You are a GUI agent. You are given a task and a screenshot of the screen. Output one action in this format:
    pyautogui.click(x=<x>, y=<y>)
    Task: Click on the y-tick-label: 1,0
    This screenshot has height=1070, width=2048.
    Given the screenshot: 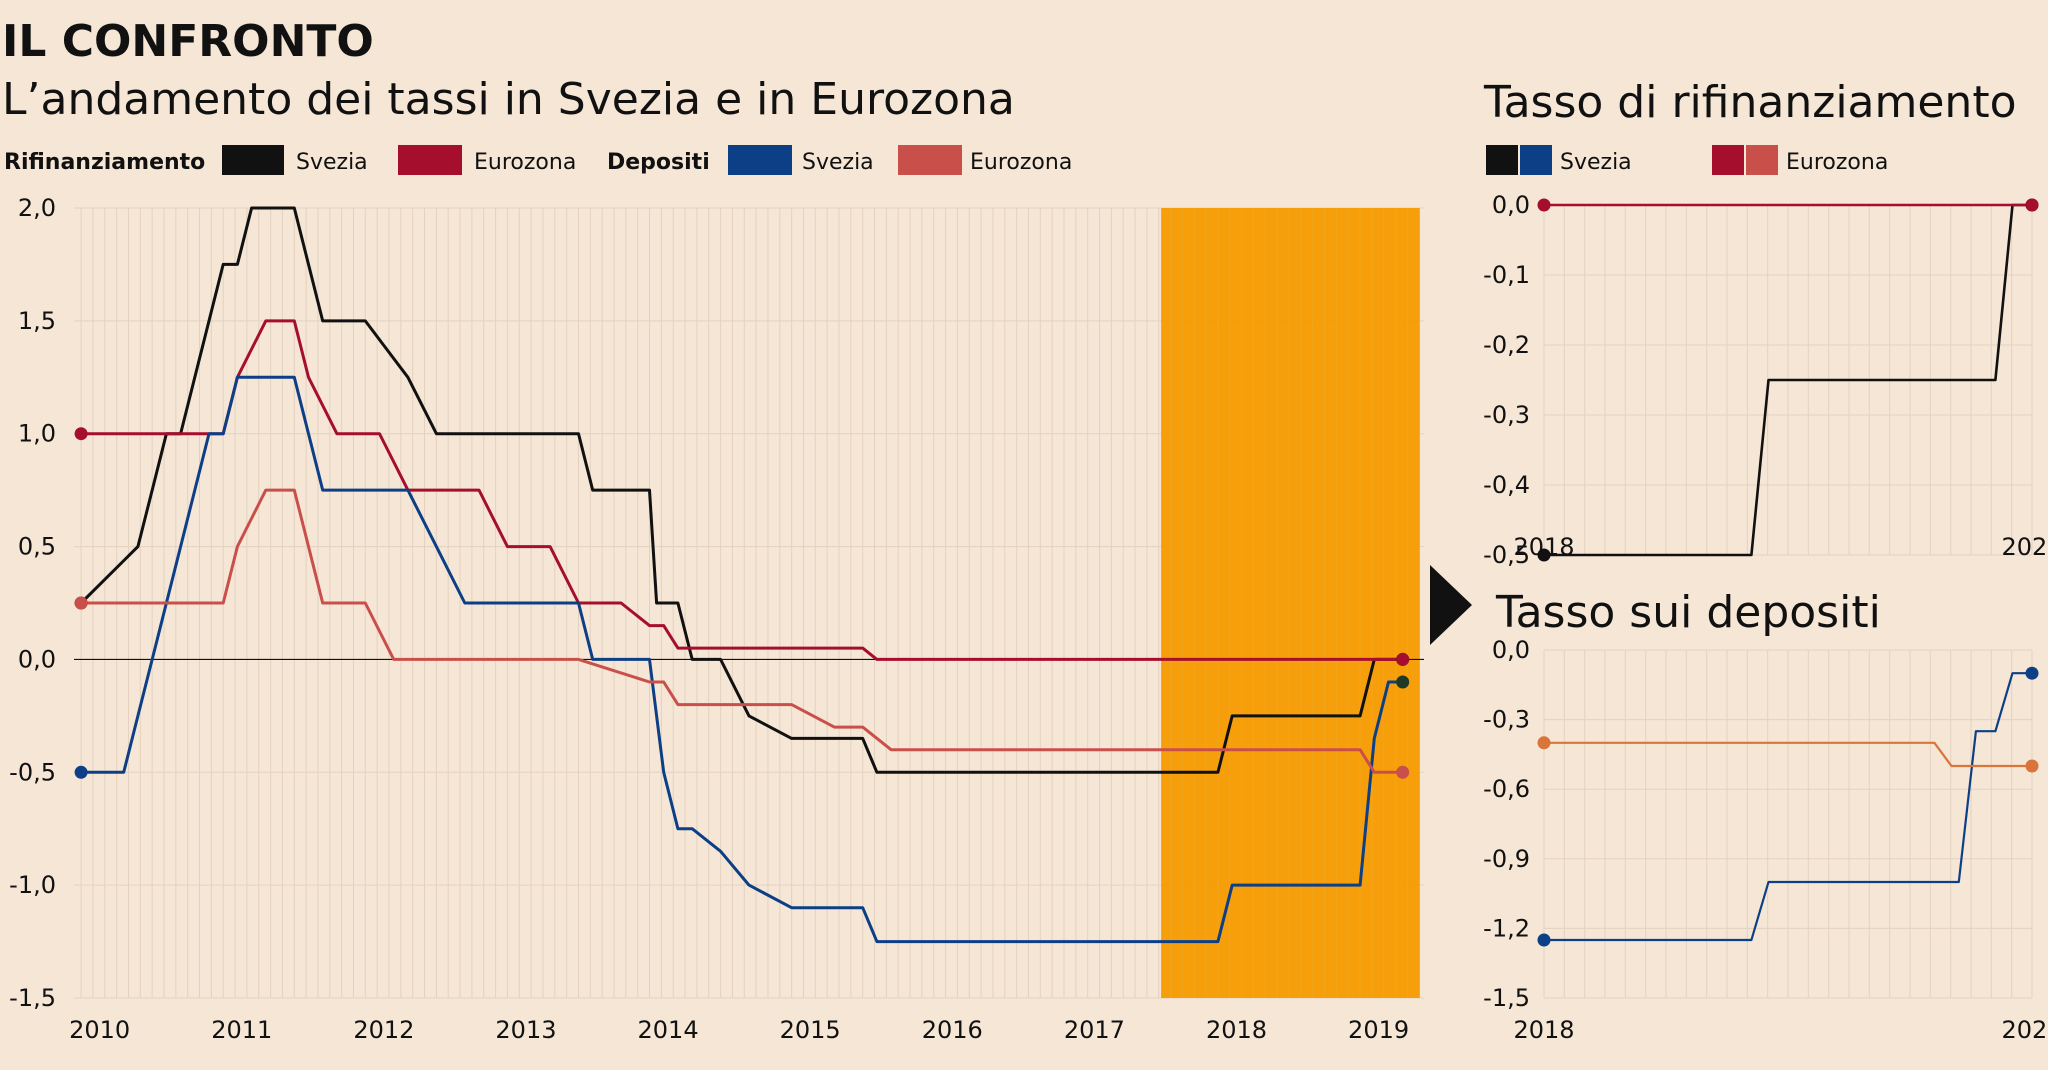 What is the action you would take?
    pyautogui.click(x=37, y=434)
    